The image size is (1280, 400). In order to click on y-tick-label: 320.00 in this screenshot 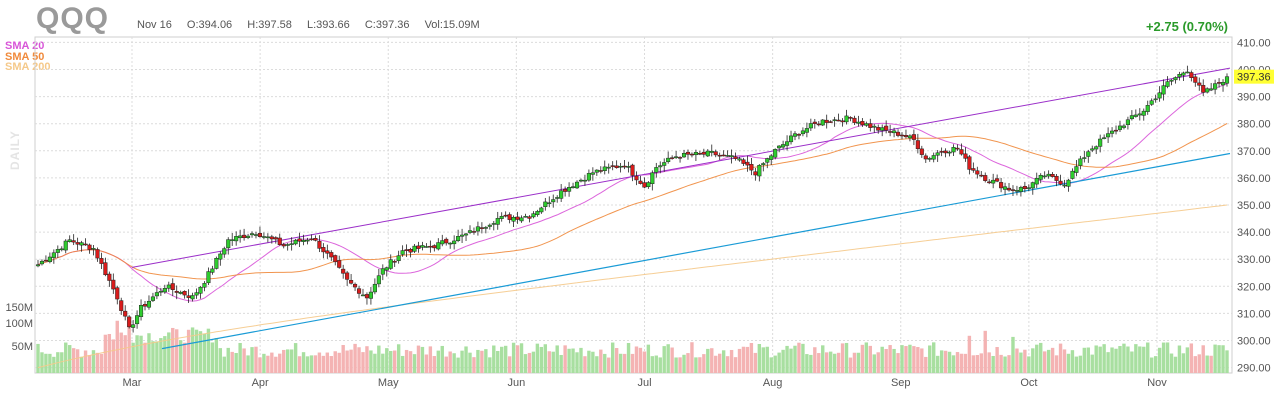, I will do `click(1254, 287)`.